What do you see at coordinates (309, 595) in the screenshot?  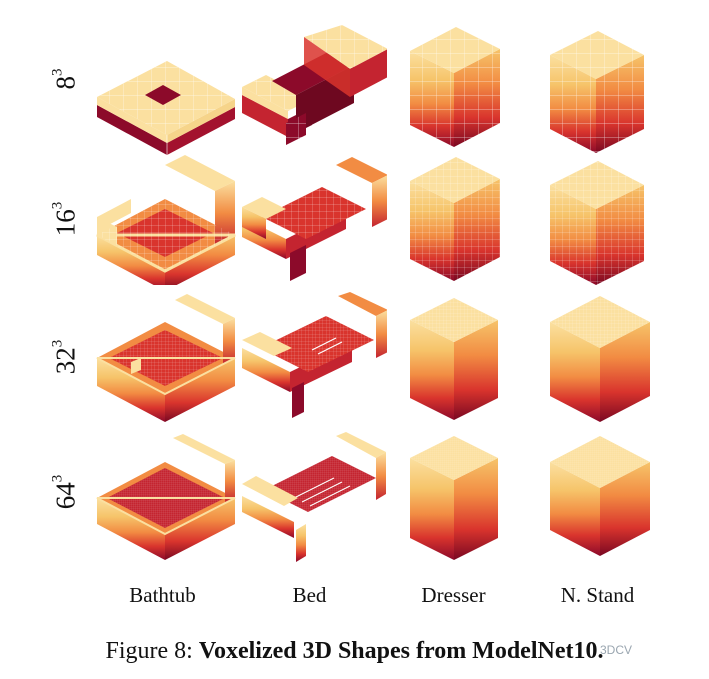 I see `column-label-bed: Bed` at bounding box center [309, 595].